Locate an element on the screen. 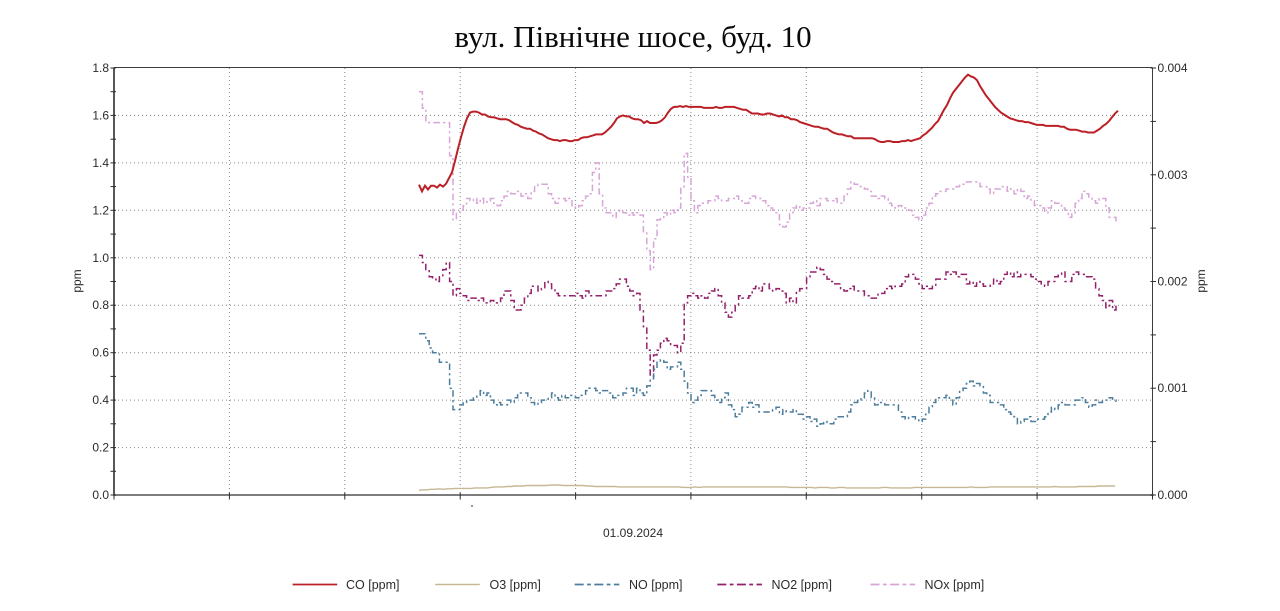 The width and height of the screenshot is (1280, 611). svg-text: NO [ppm] is located at coordinates (656, 585).